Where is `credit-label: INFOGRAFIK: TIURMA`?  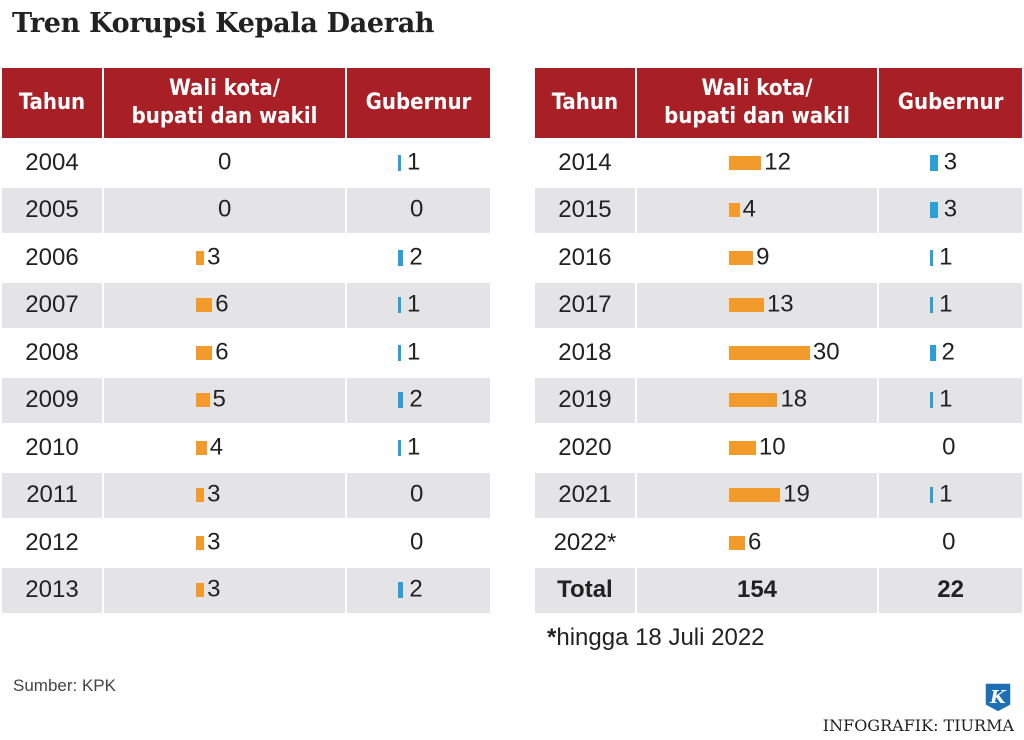 credit-label: INFOGRAFIK: TIURMA is located at coordinates (918, 725).